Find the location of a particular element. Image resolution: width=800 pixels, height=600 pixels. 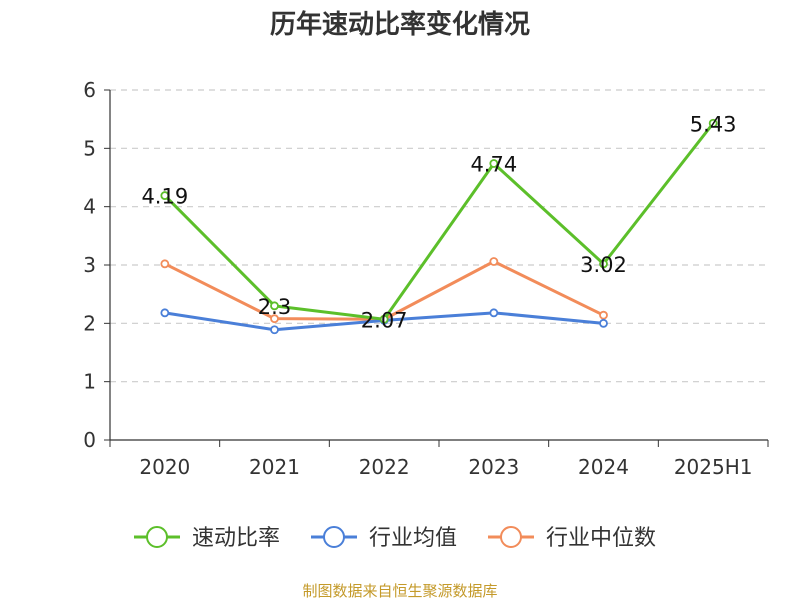

data-label: 4.19 is located at coordinates (164, 197).